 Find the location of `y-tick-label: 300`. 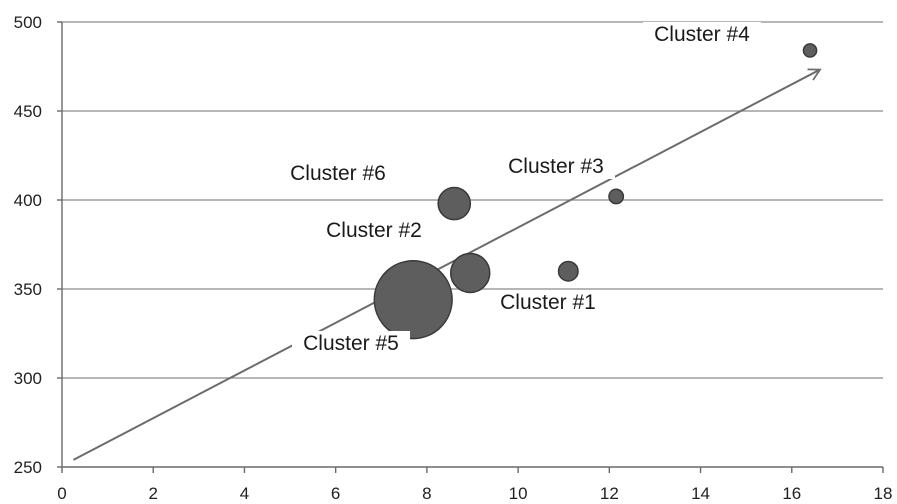

y-tick-label: 300 is located at coordinates (28, 378).